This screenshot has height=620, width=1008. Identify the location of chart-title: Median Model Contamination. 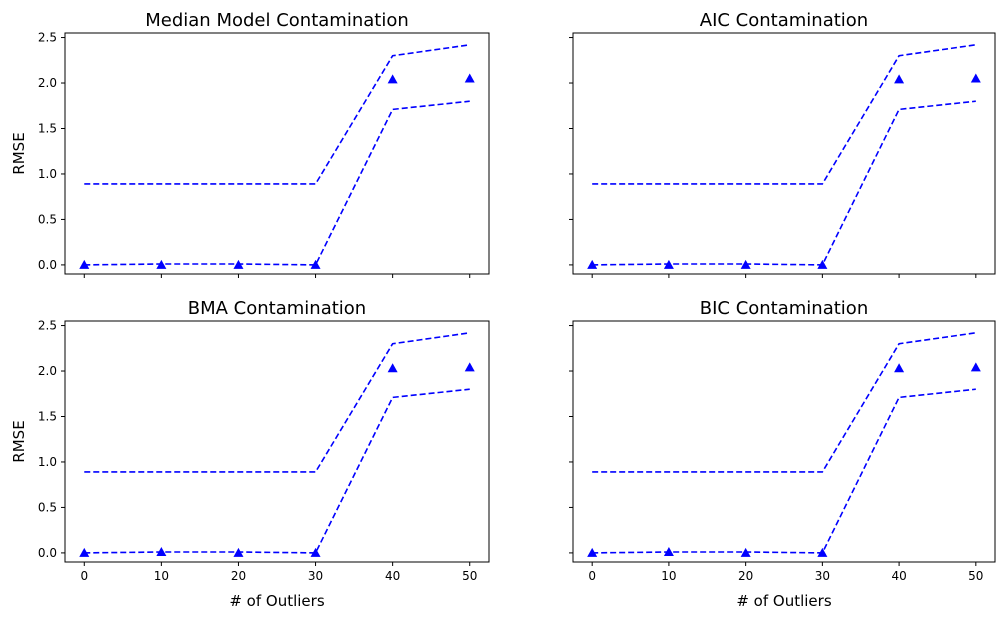
(277, 20).